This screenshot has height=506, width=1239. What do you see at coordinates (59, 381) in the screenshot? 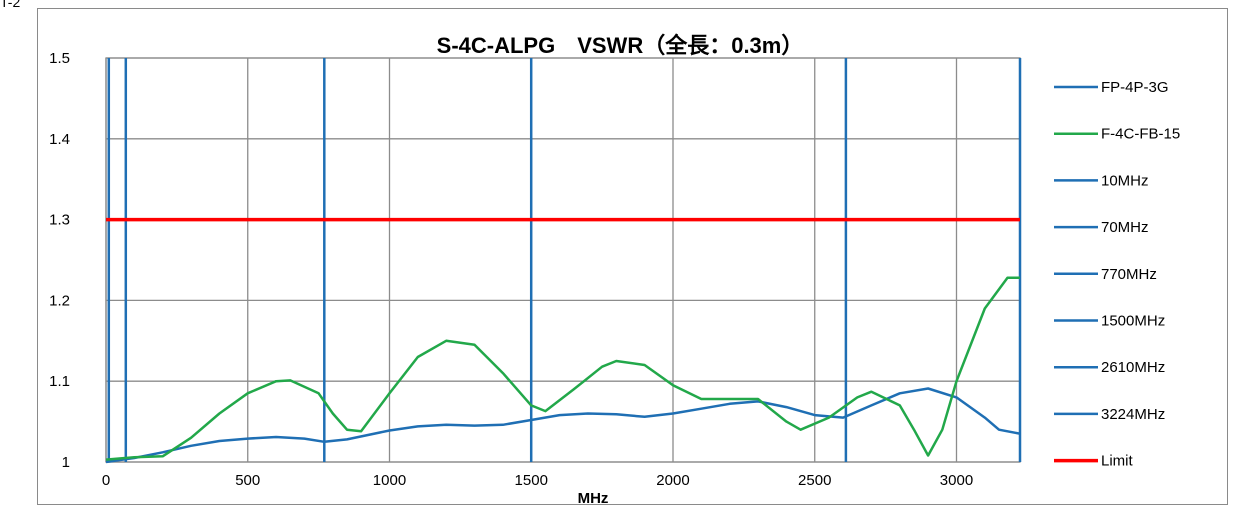
I see `y-tick-label: 1.1` at bounding box center [59, 381].